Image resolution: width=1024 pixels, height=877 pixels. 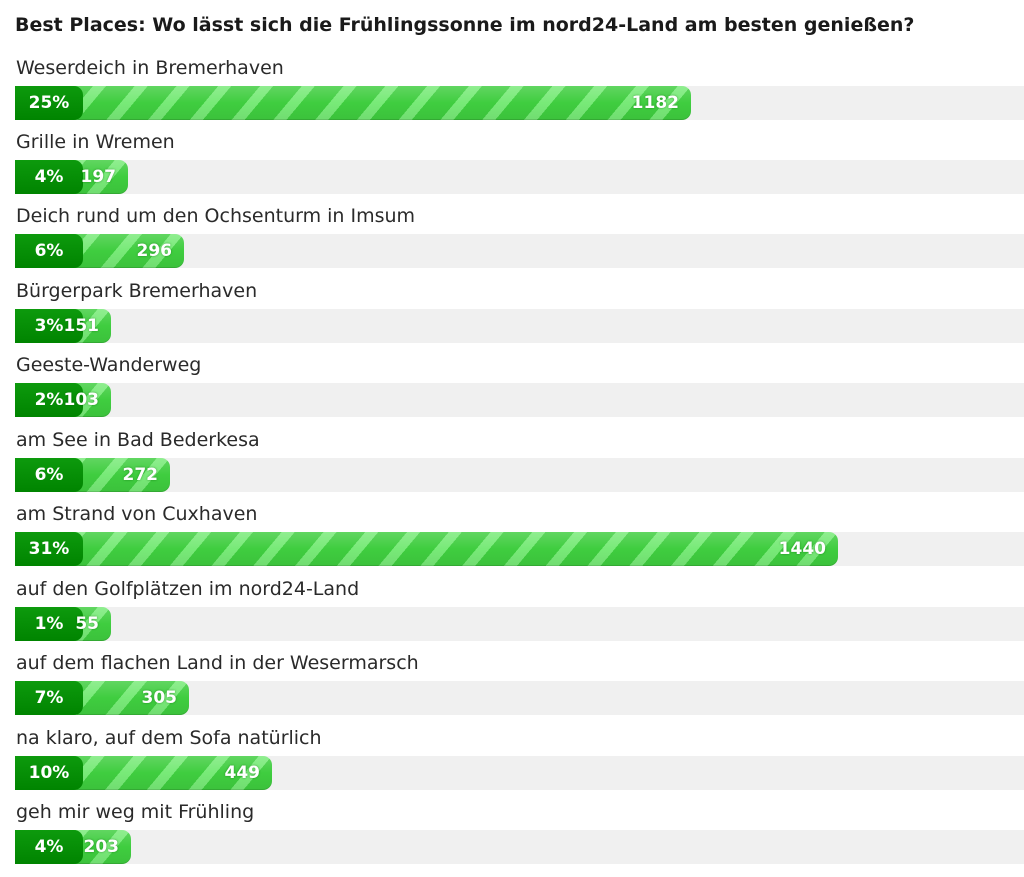 I want to click on percent-badge: 3%, so click(x=49, y=326).